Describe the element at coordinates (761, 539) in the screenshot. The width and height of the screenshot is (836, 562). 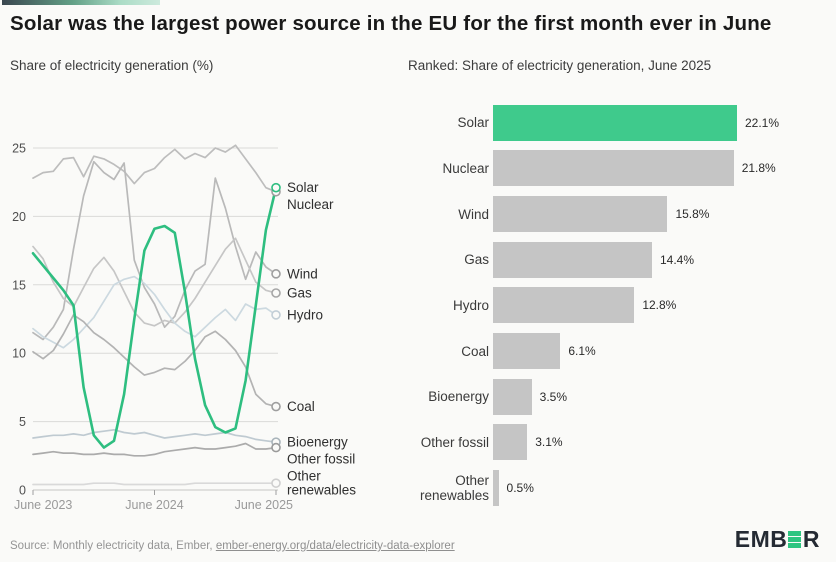
I see `logo-text-prefix: EMB` at that location.